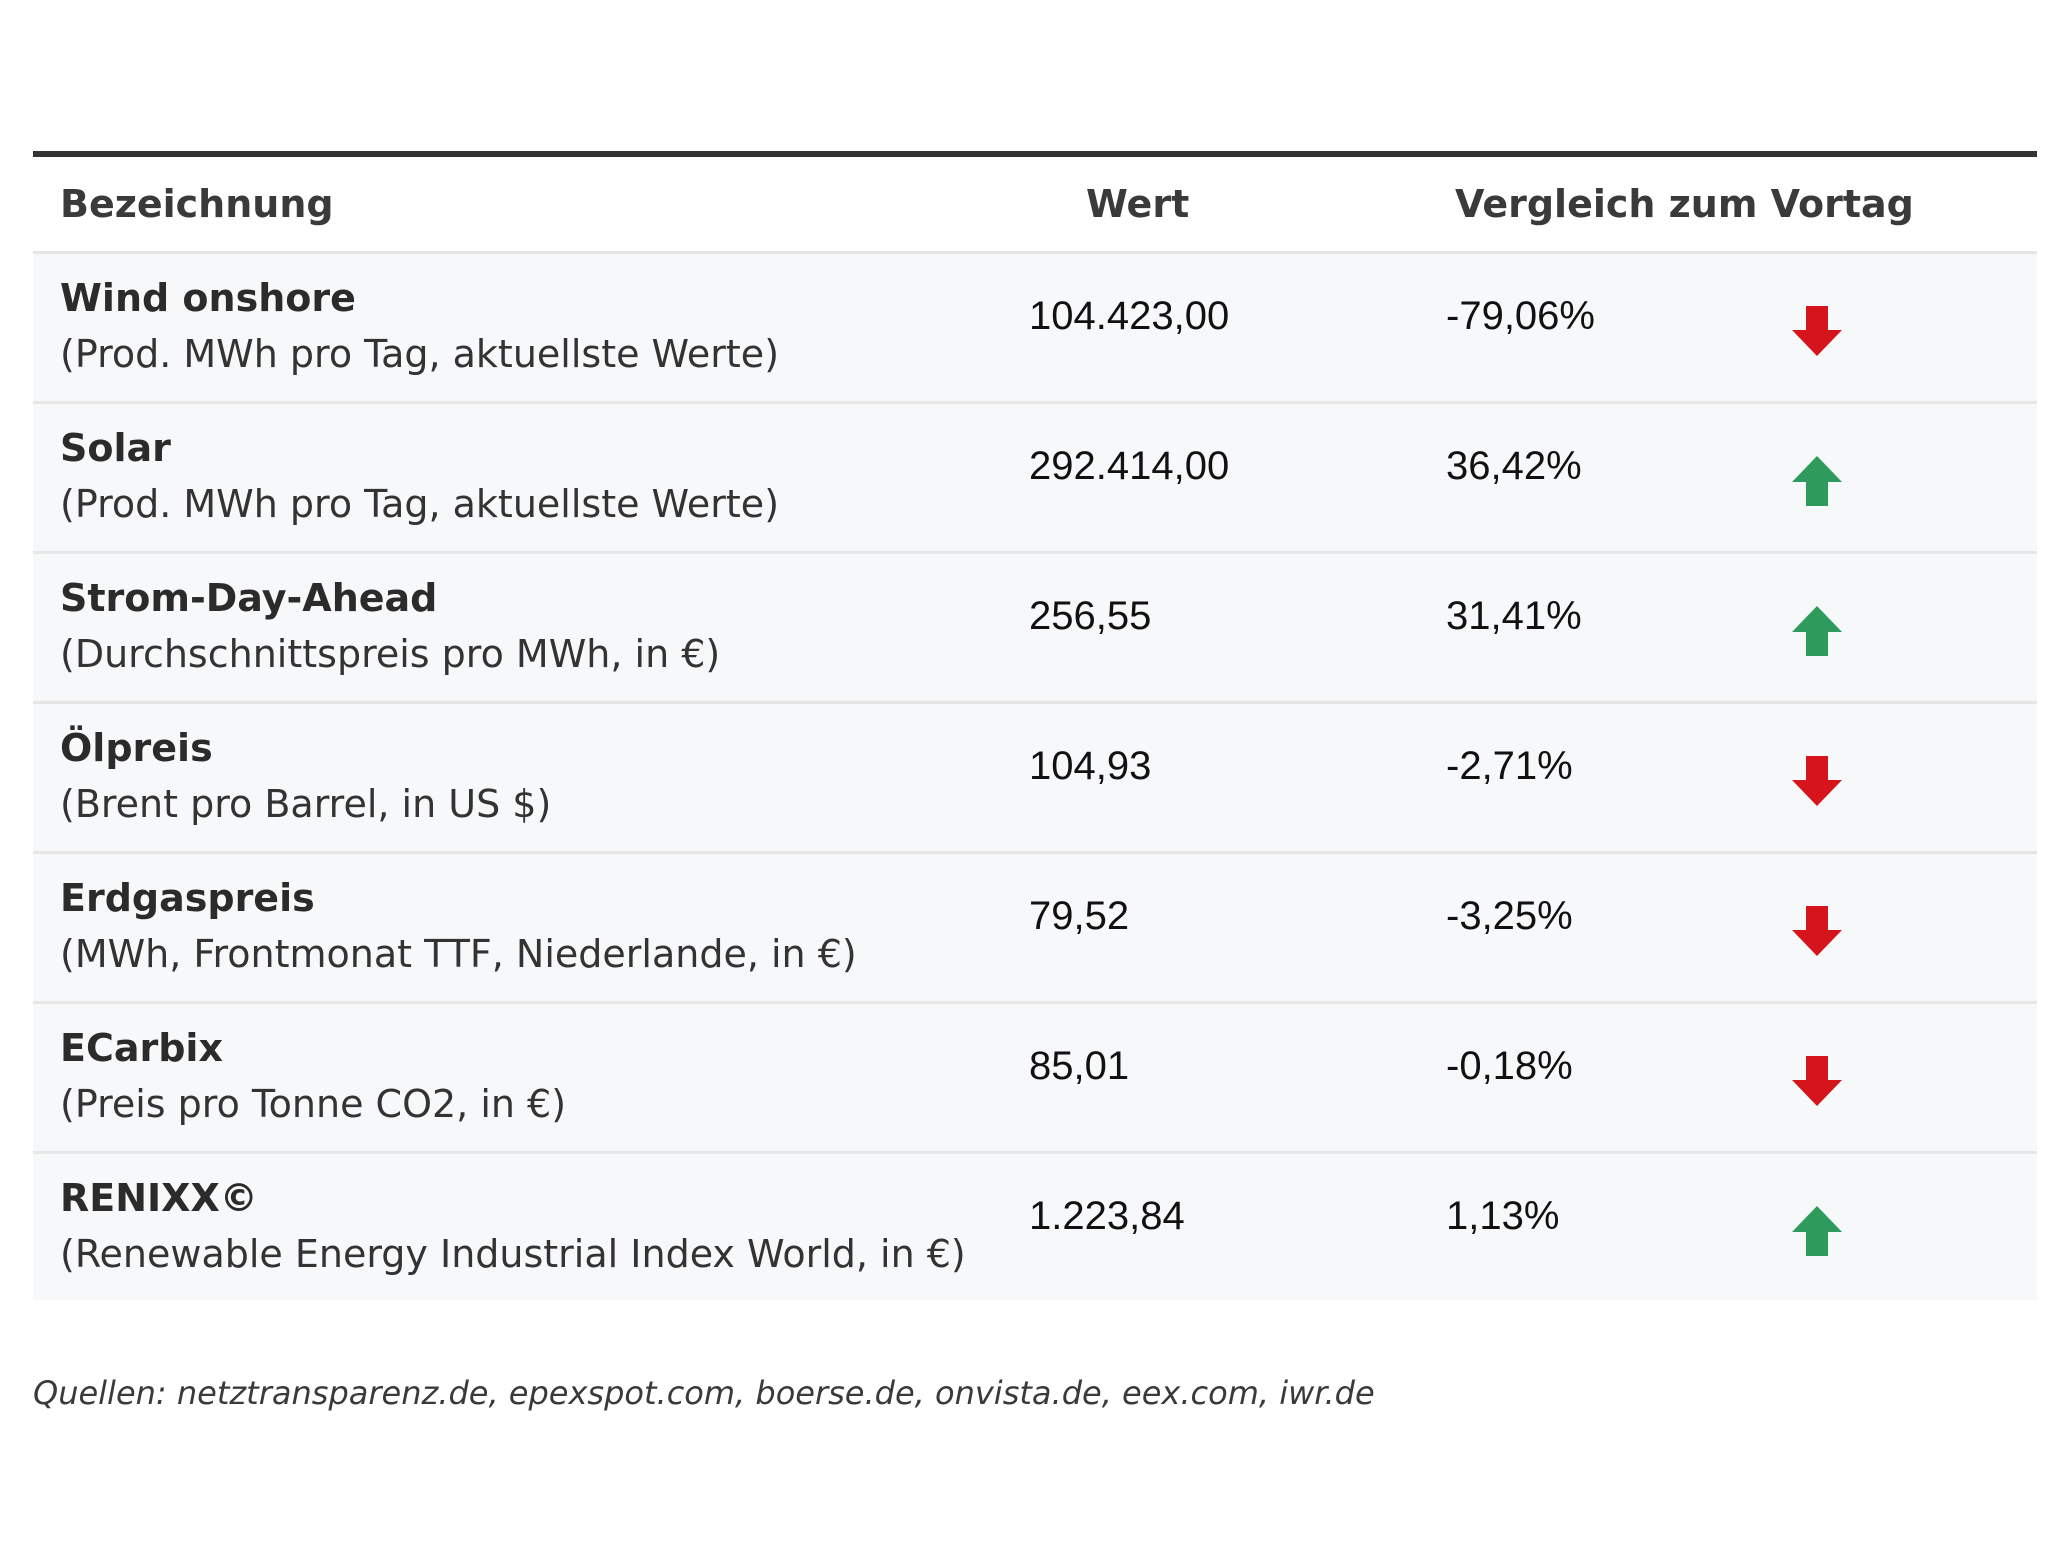 This screenshot has height=1550, width=2065. Describe the element at coordinates (1138, 204) in the screenshot. I see `header-value: Wert` at that location.